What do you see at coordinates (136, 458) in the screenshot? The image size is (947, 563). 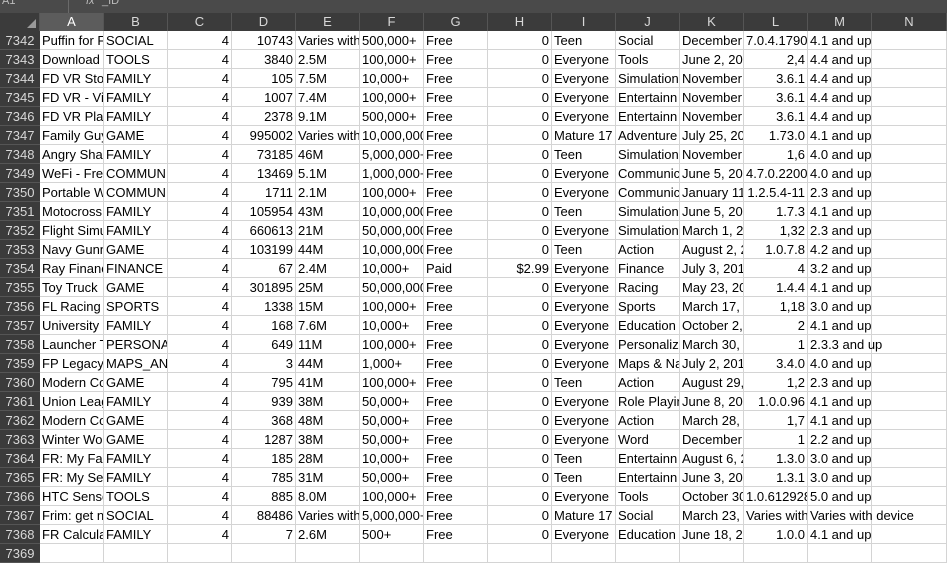 I see `cell-b: FAMILY` at bounding box center [136, 458].